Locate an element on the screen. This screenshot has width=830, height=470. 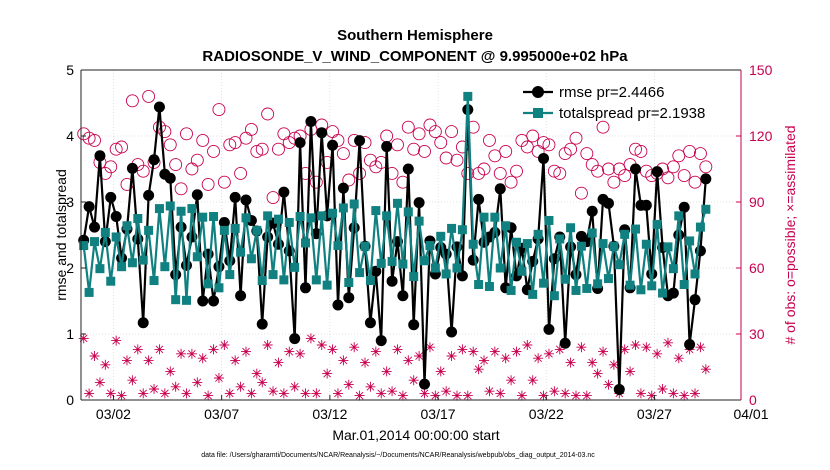
y-tick-label-right: 30 is located at coordinates (757, 334).